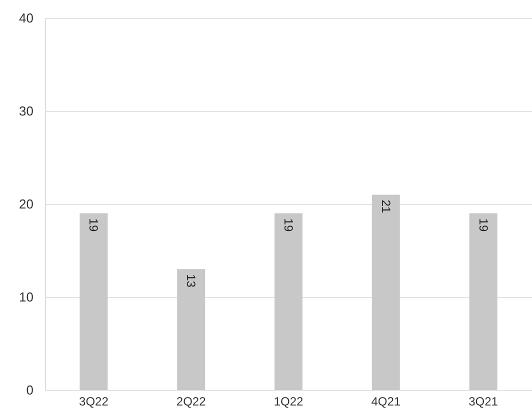  Describe the element at coordinates (30, 390) in the screenshot. I see `y-tick-label: 0` at that location.